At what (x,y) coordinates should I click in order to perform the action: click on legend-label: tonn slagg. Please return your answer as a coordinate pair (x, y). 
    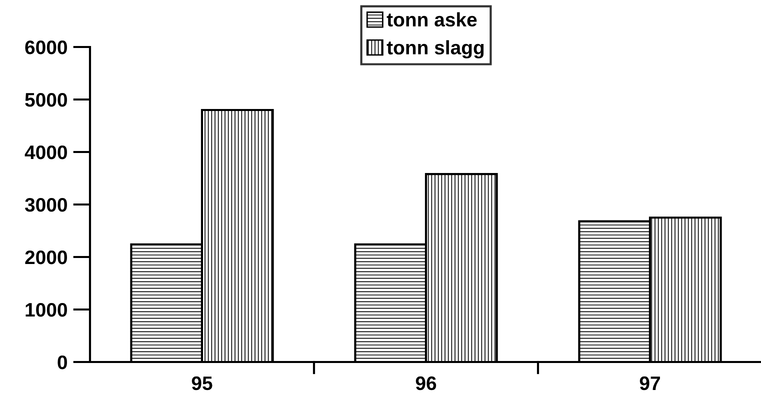
    Looking at the image, I should click on (435, 49).